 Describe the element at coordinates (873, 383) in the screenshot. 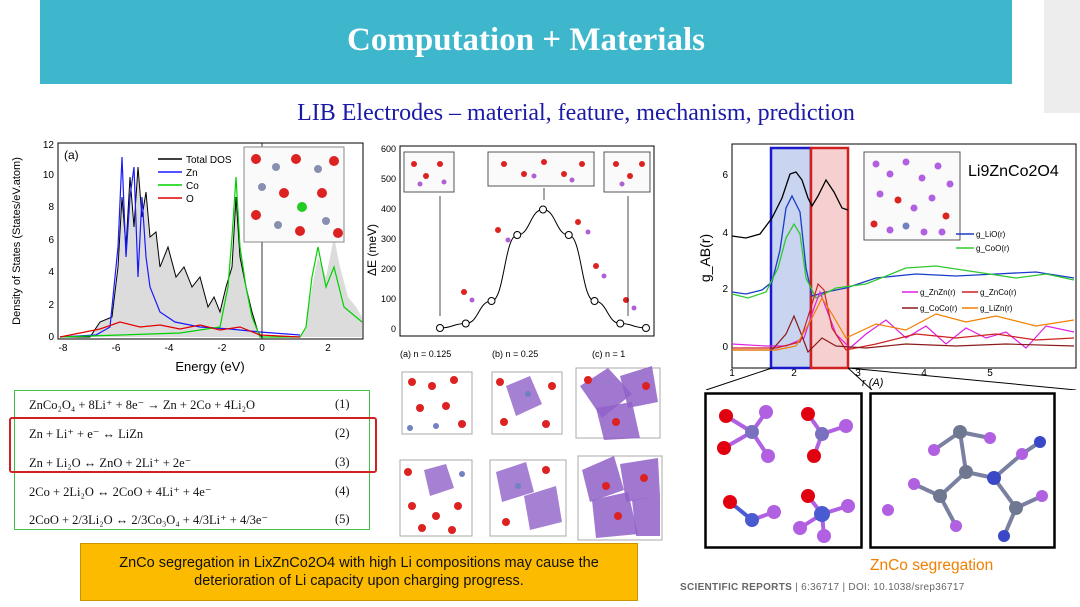

I see `rdf-xlabel: r (A)` at that location.